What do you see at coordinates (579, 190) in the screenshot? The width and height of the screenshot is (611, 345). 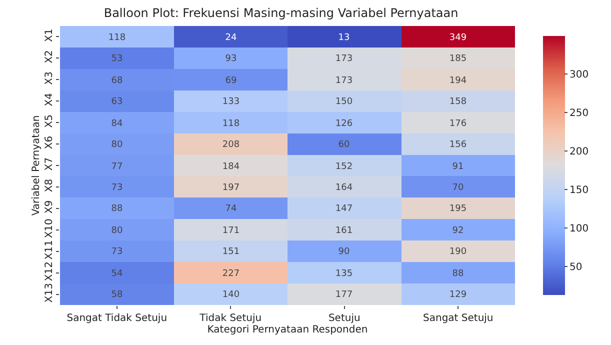 I see `color-bar-label: 150` at bounding box center [579, 190].